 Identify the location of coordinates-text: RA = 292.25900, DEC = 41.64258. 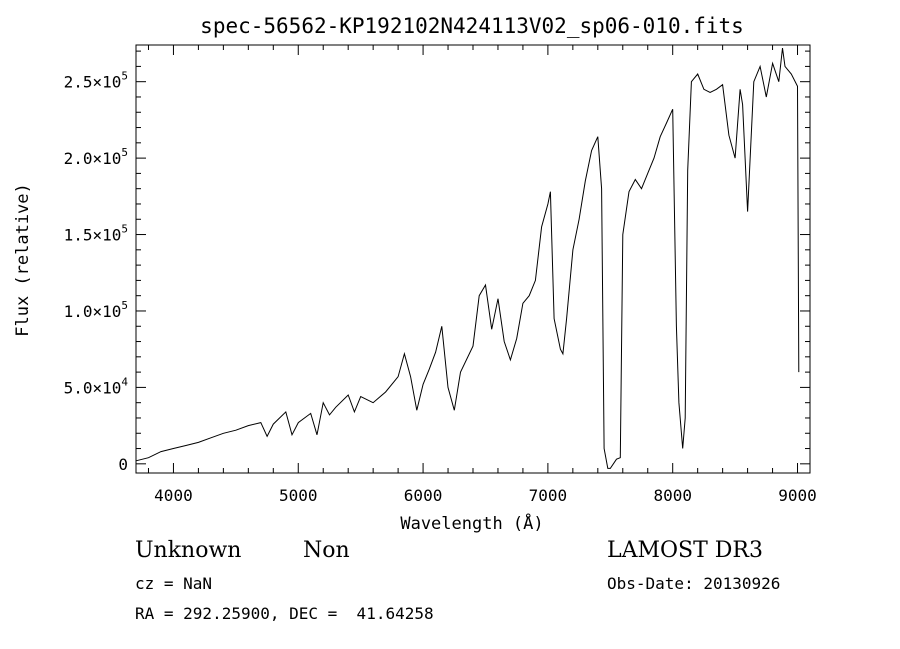
(284, 613).